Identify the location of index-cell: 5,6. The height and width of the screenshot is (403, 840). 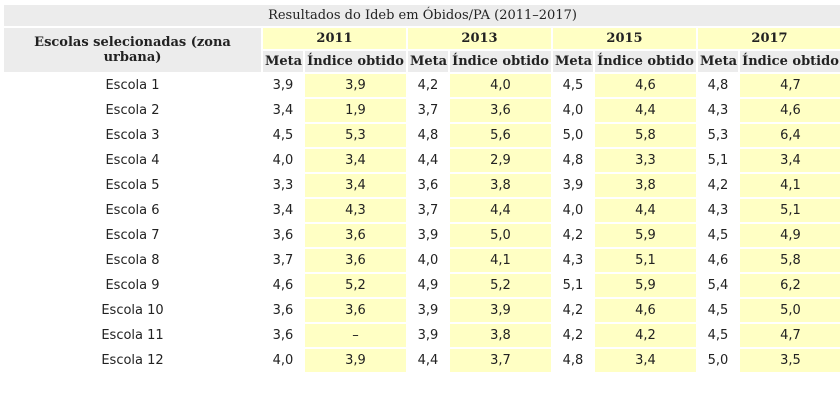
(500, 135).